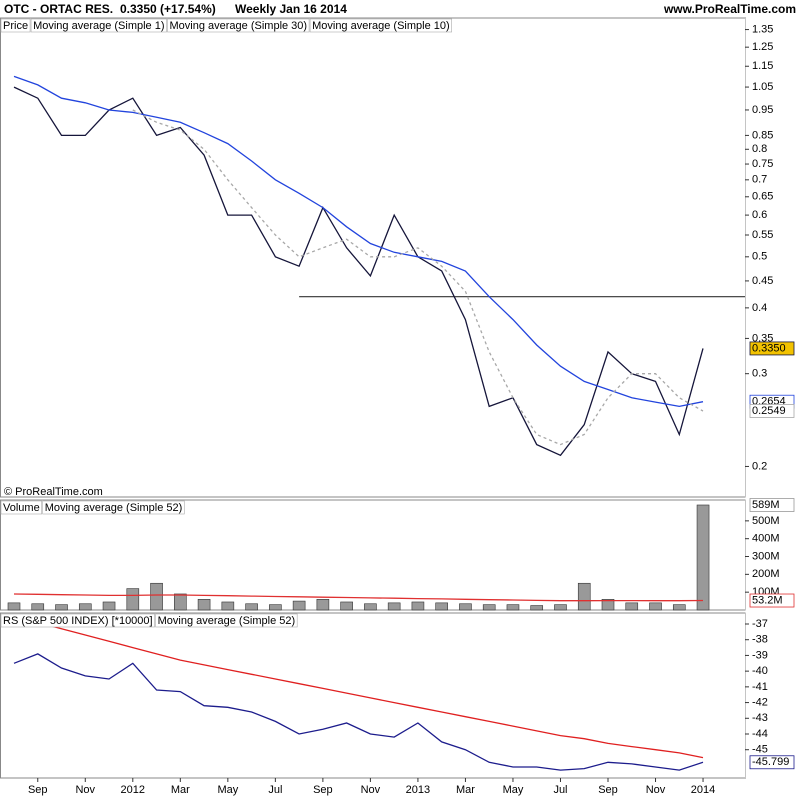  Describe the element at coordinates (760, 640) in the screenshot. I see `y-tick-label: -38` at that location.